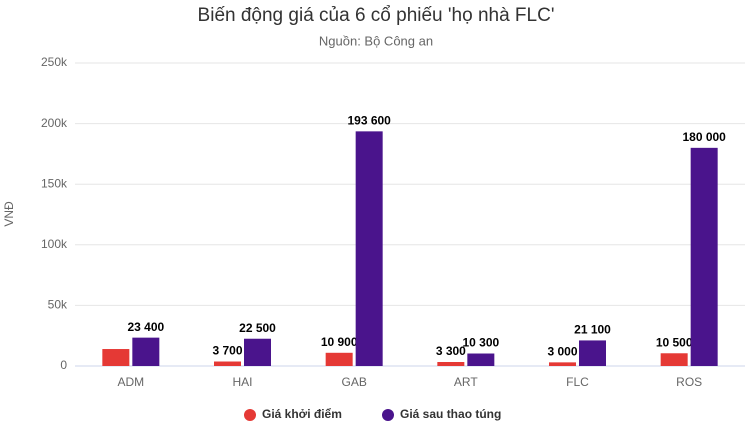  Describe the element at coordinates (339, 342) in the screenshot. I see `data-label: 10 900` at that location.